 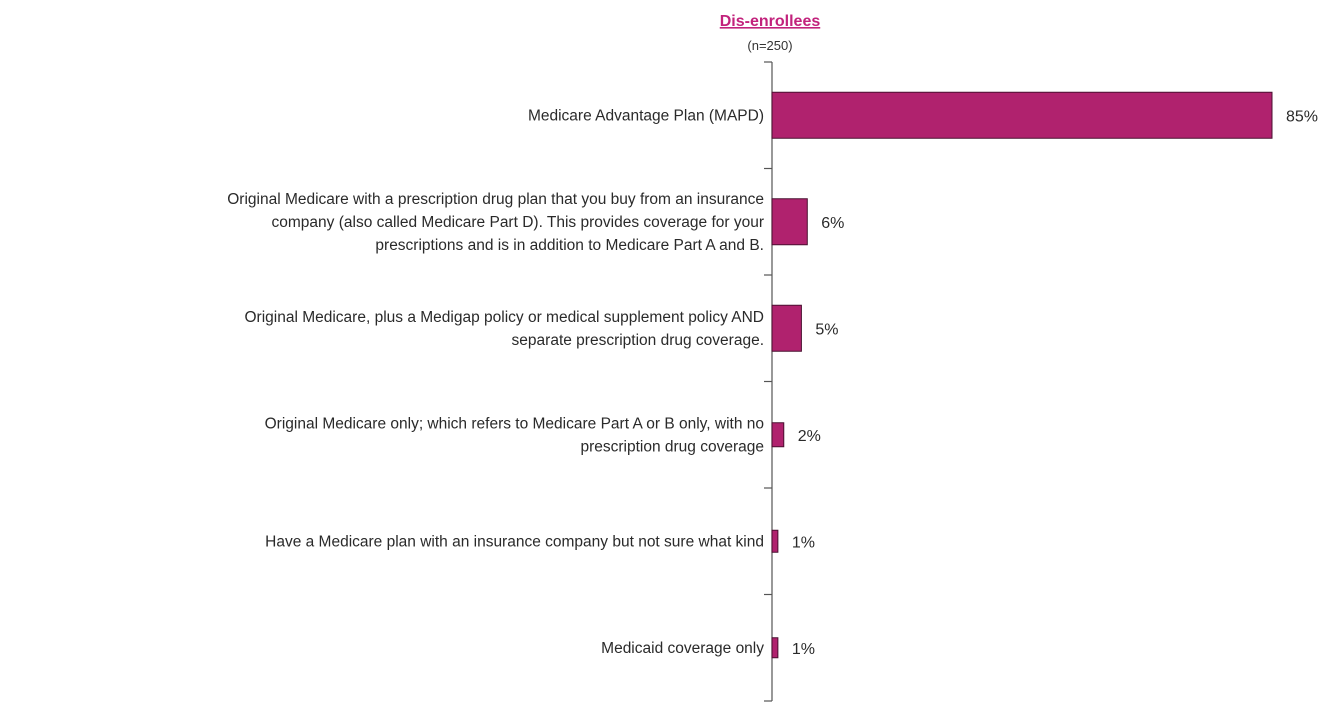 What do you see at coordinates (769, 45) in the screenshot?
I see `chart-subtitle: (n=250)` at bounding box center [769, 45].